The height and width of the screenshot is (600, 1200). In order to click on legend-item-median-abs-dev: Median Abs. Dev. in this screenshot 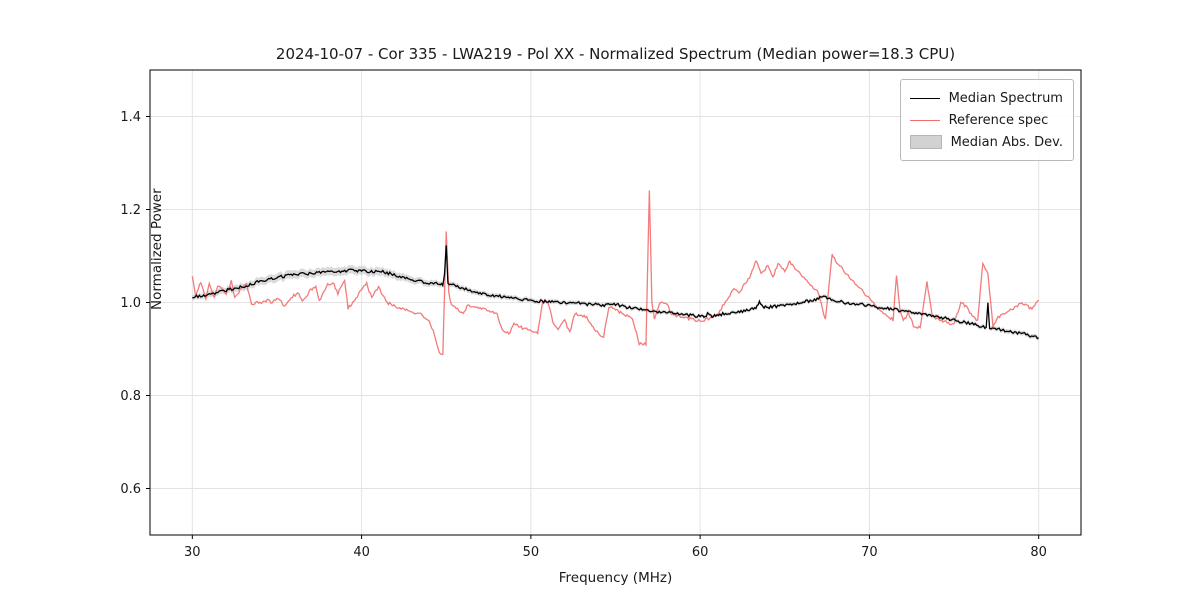, I will do `click(986, 142)`.